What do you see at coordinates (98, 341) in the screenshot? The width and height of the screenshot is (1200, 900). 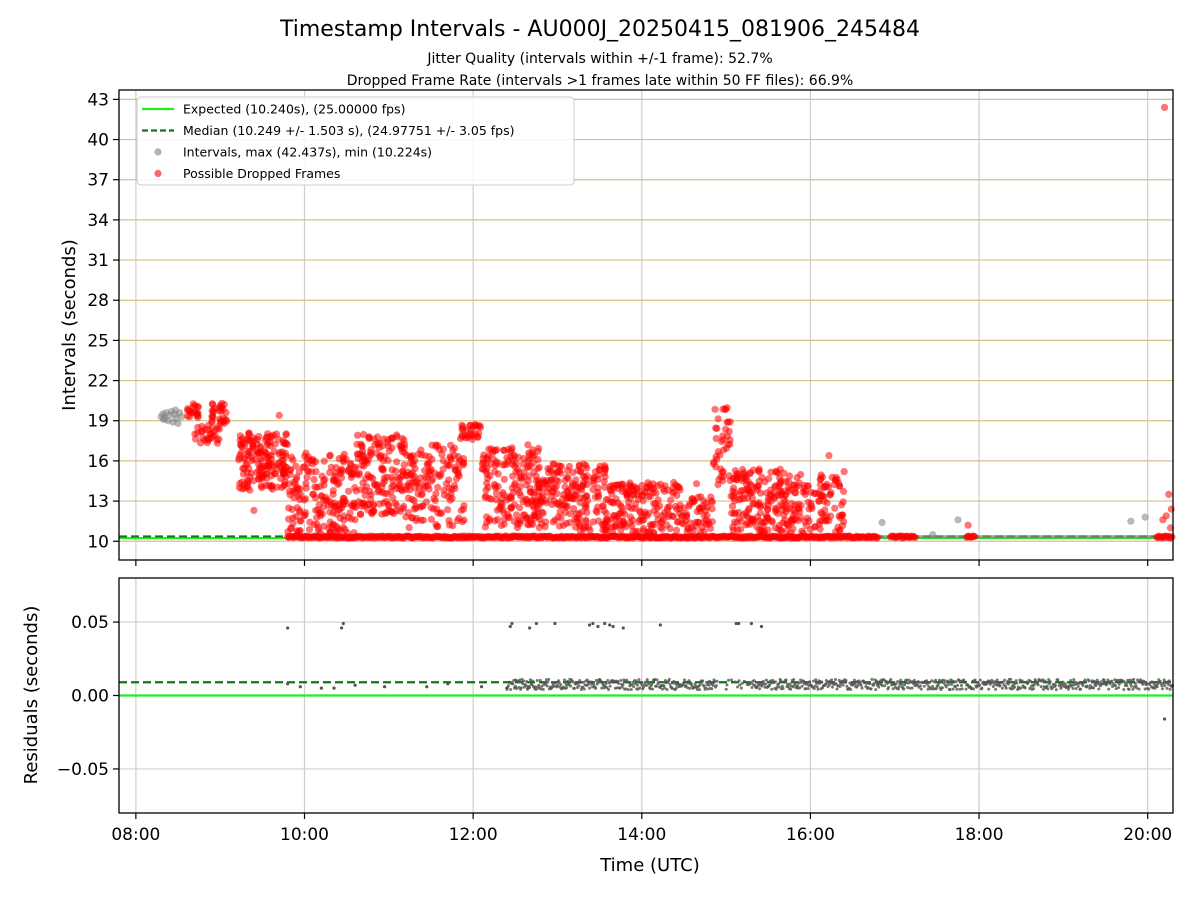 I see `y-tick-label: 25` at bounding box center [98, 341].